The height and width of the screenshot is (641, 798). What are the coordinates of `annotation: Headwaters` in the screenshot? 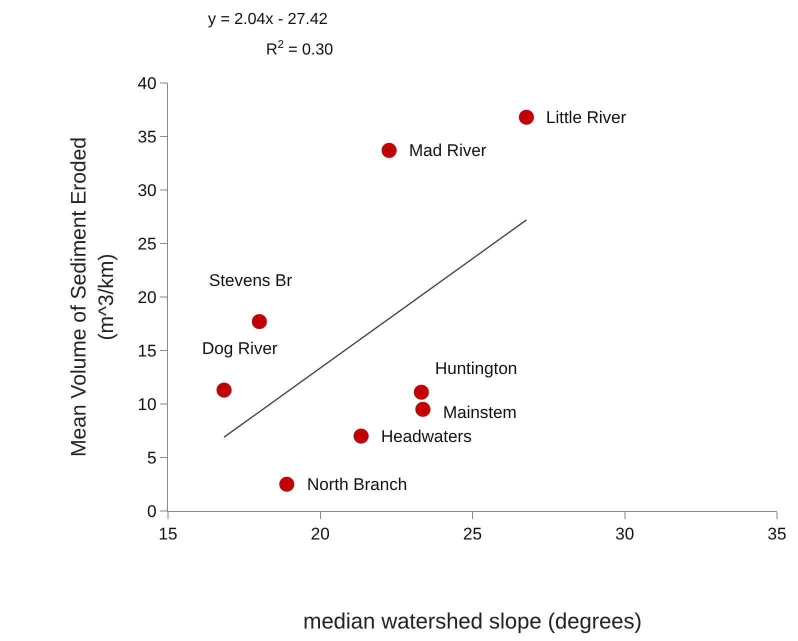 It's located at (426, 436).